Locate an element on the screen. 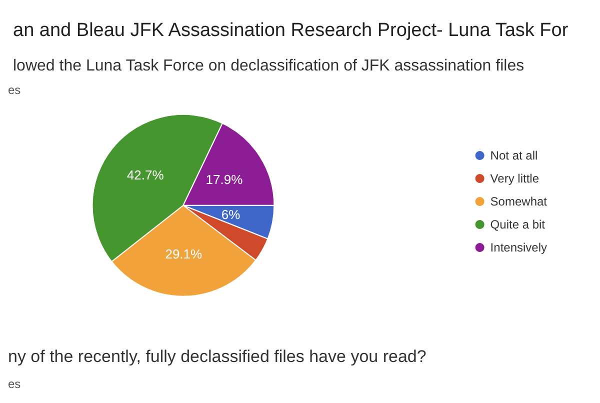  legend-label: Not at all is located at coordinates (514, 155).